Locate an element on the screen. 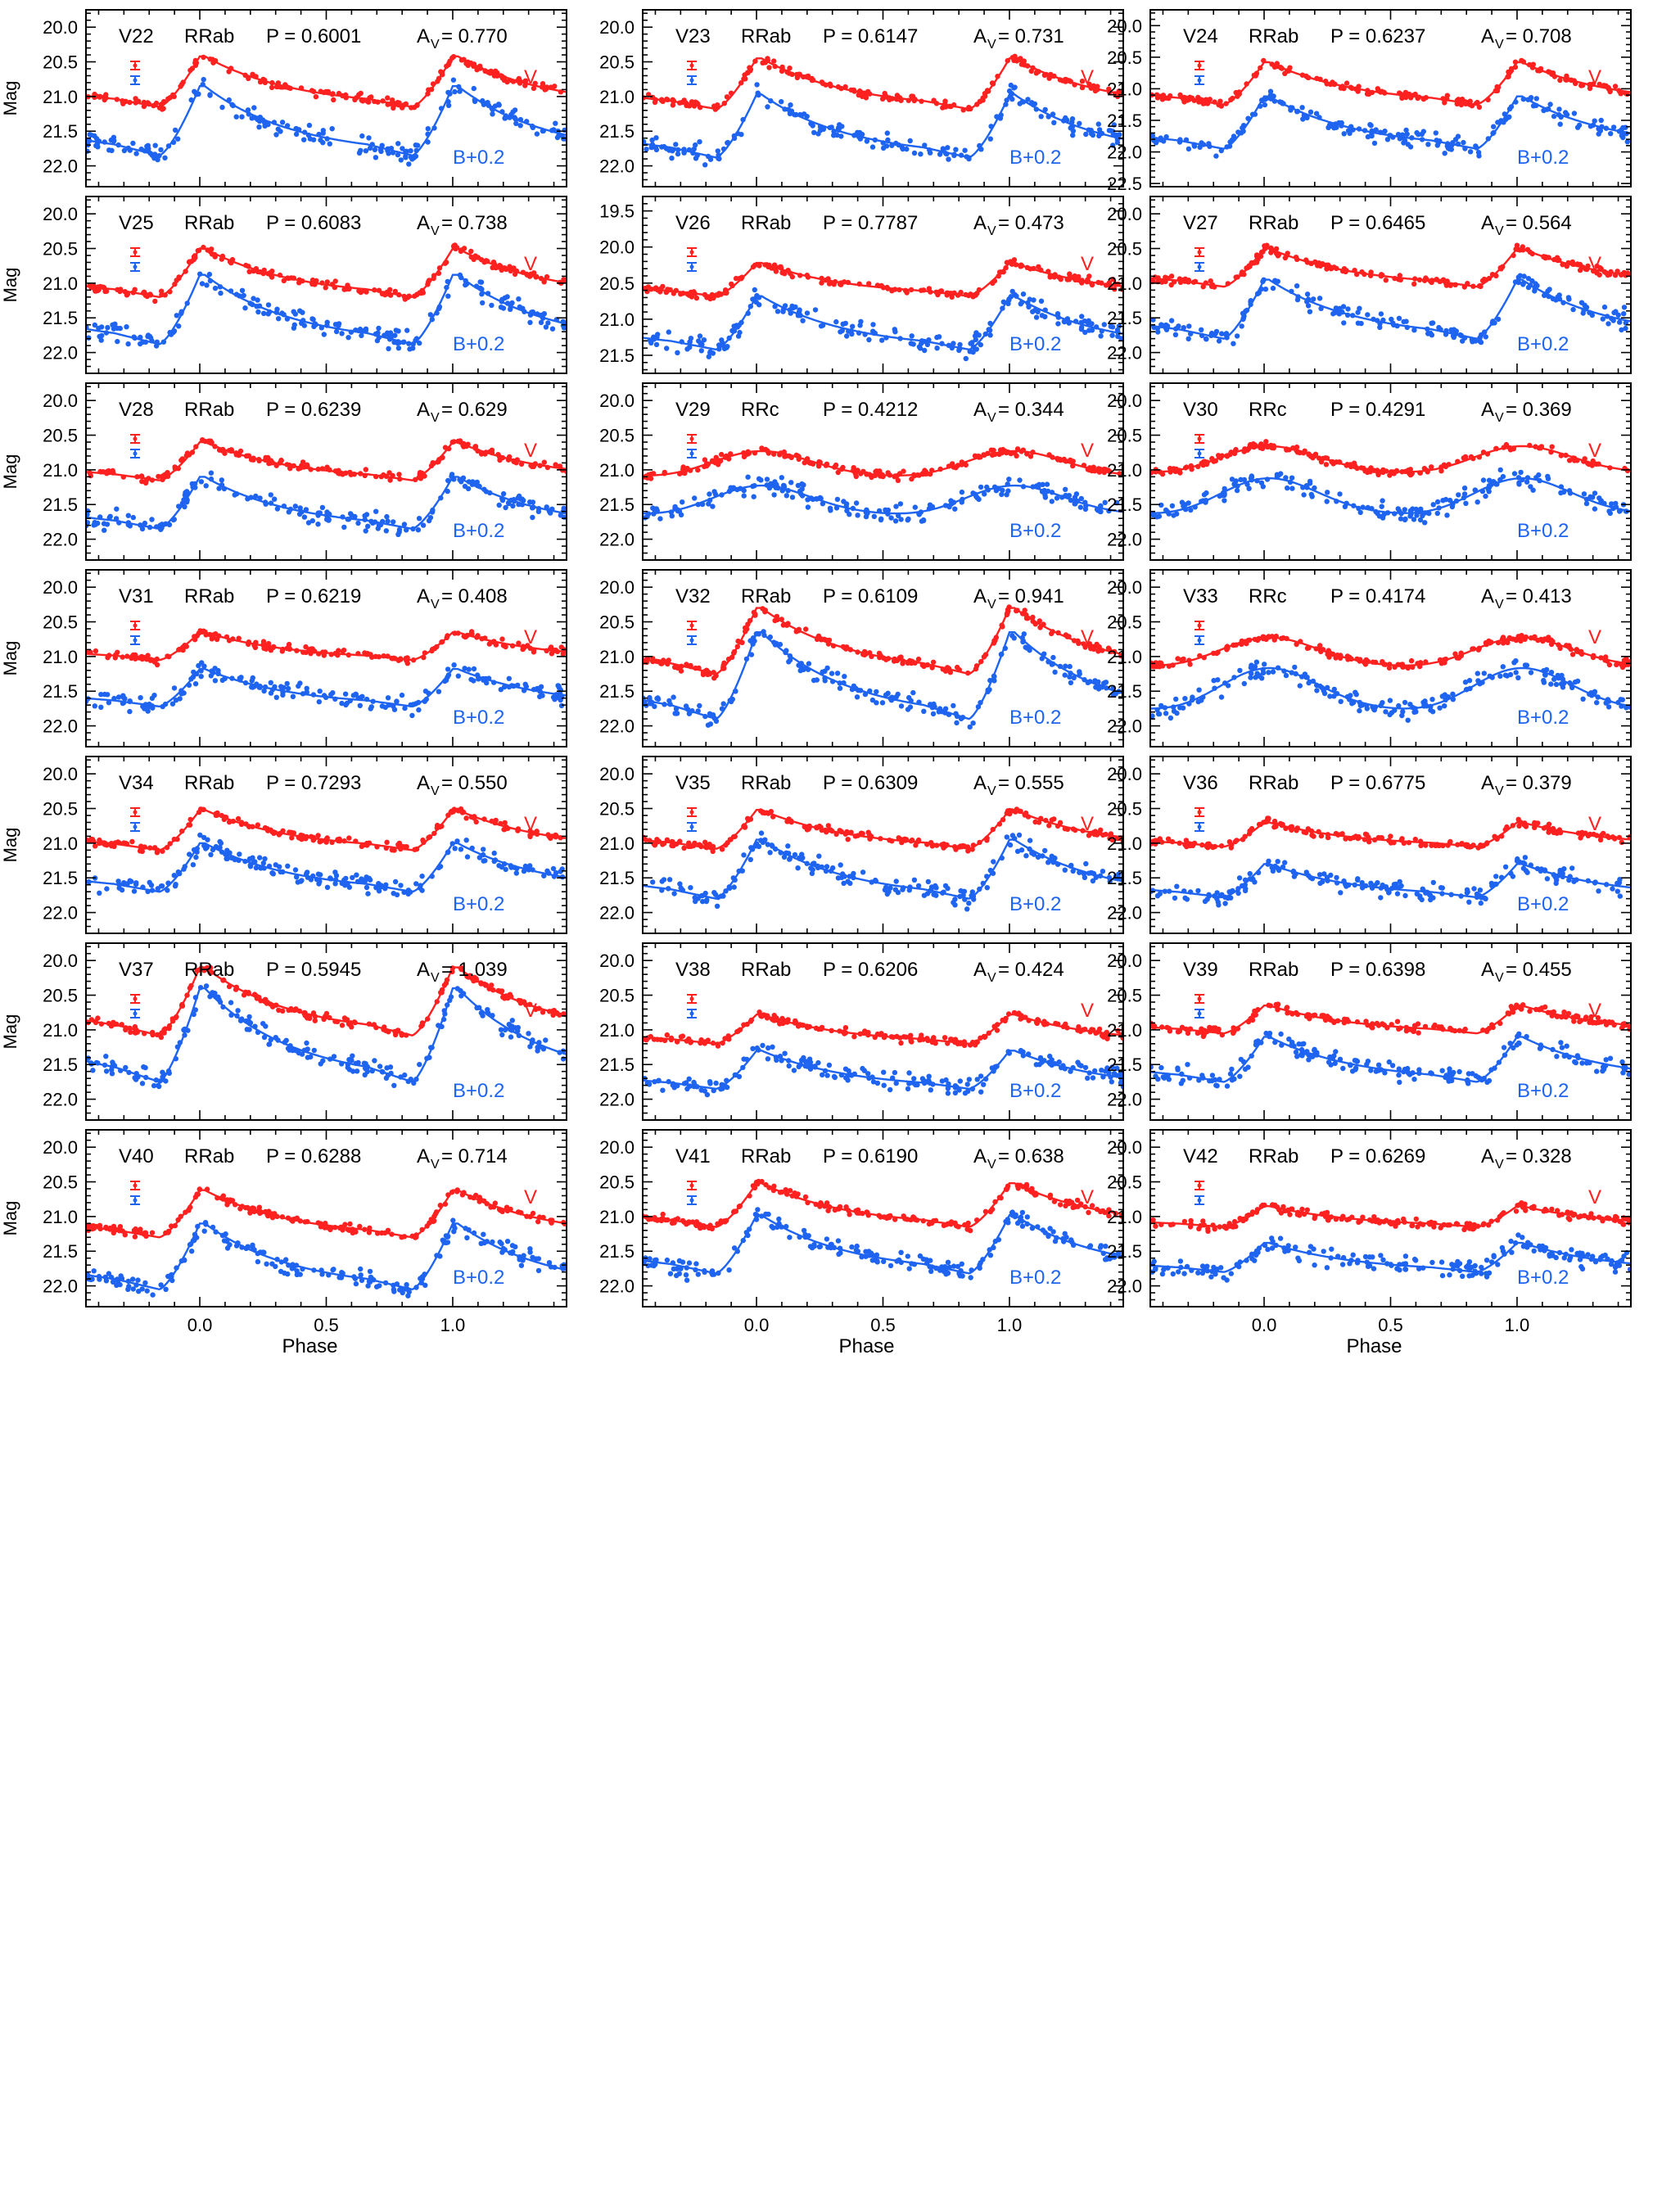  y-tick-label: 20.5 is located at coordinates (1124, 436).